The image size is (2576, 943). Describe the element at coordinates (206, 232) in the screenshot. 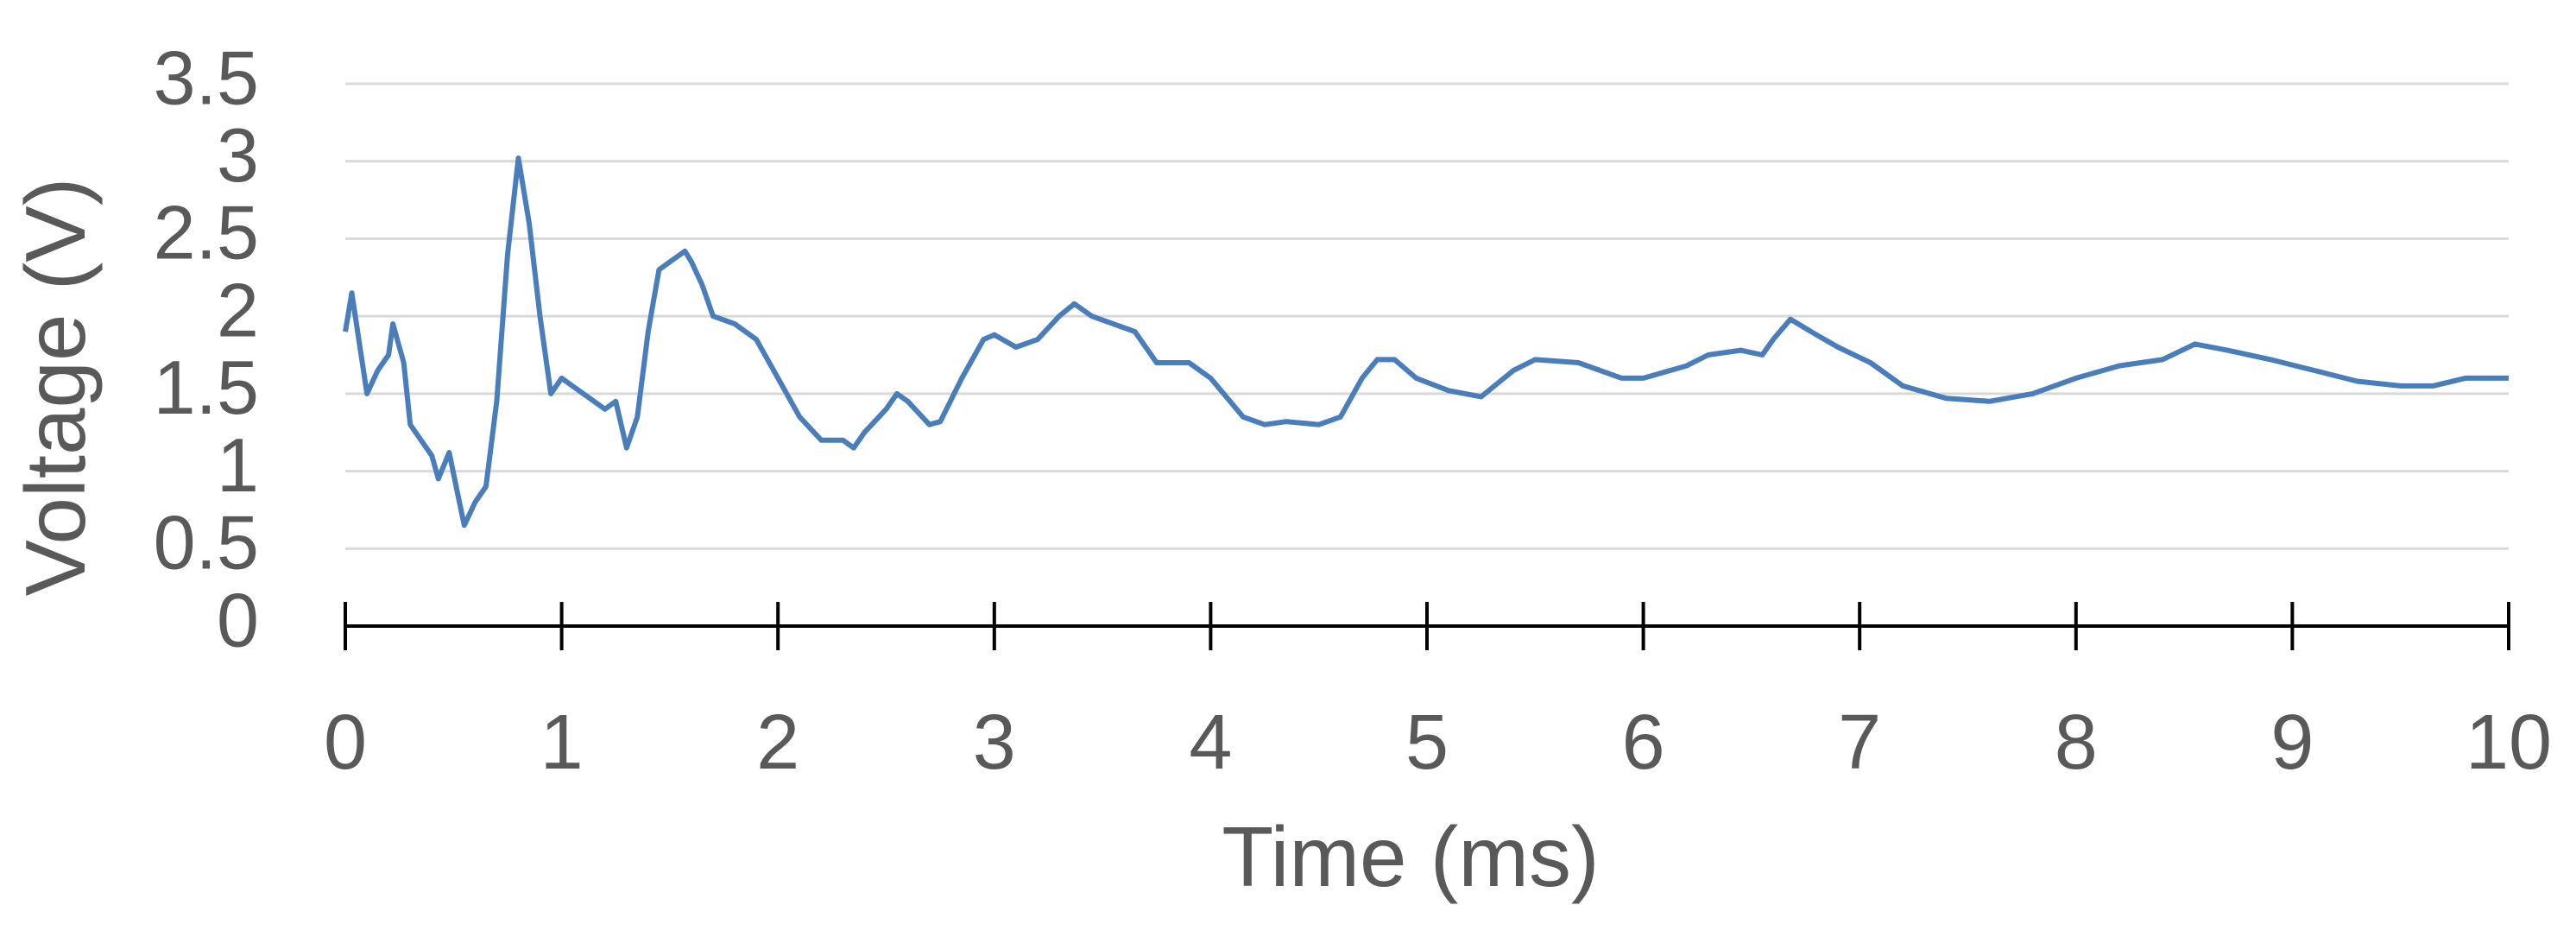

I see `y-tick-label: 2.5` at that location.